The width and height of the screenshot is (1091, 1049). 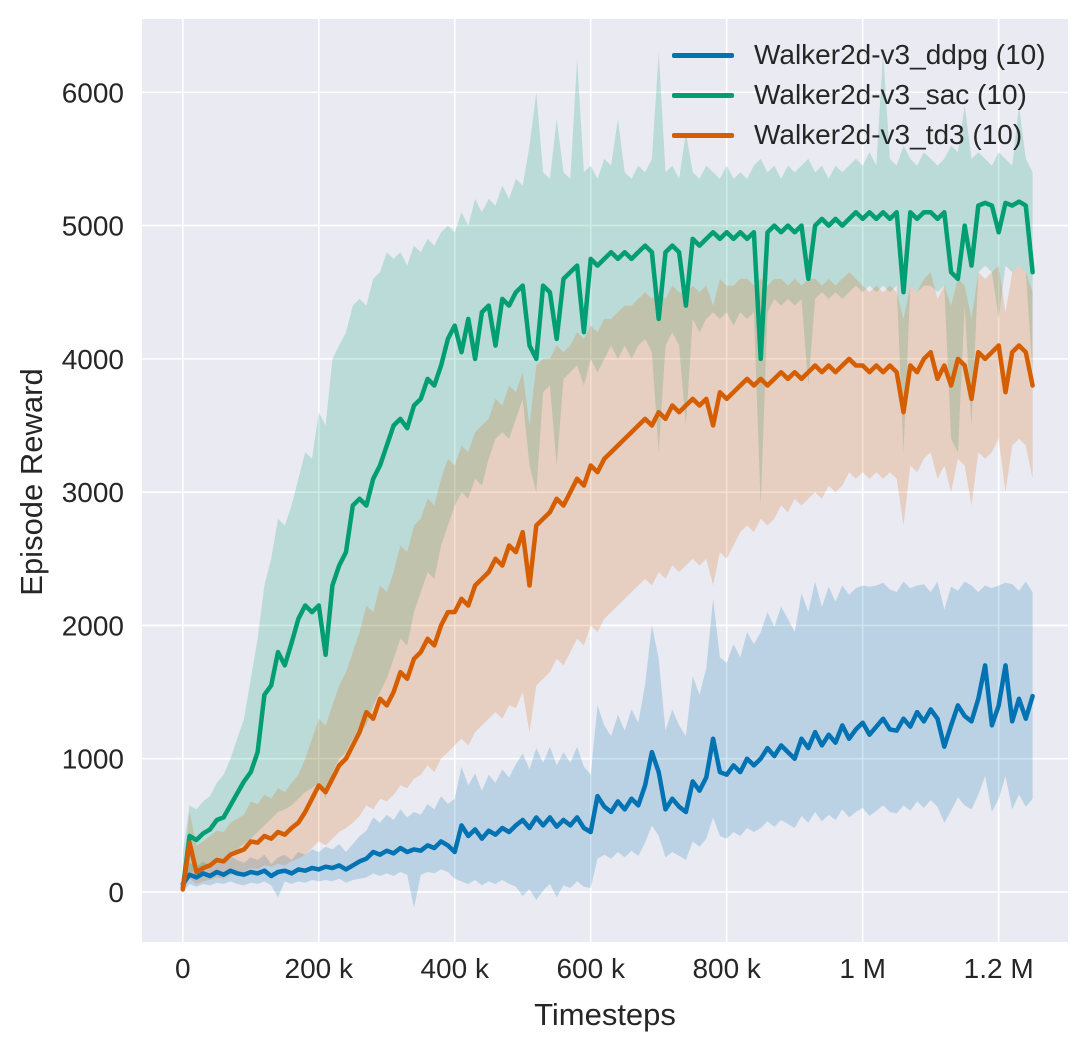 What do you see at coordinates (93, 759) in the screenshot?
I see `y-tick-label: 1000` at bounding box center [93, 759].